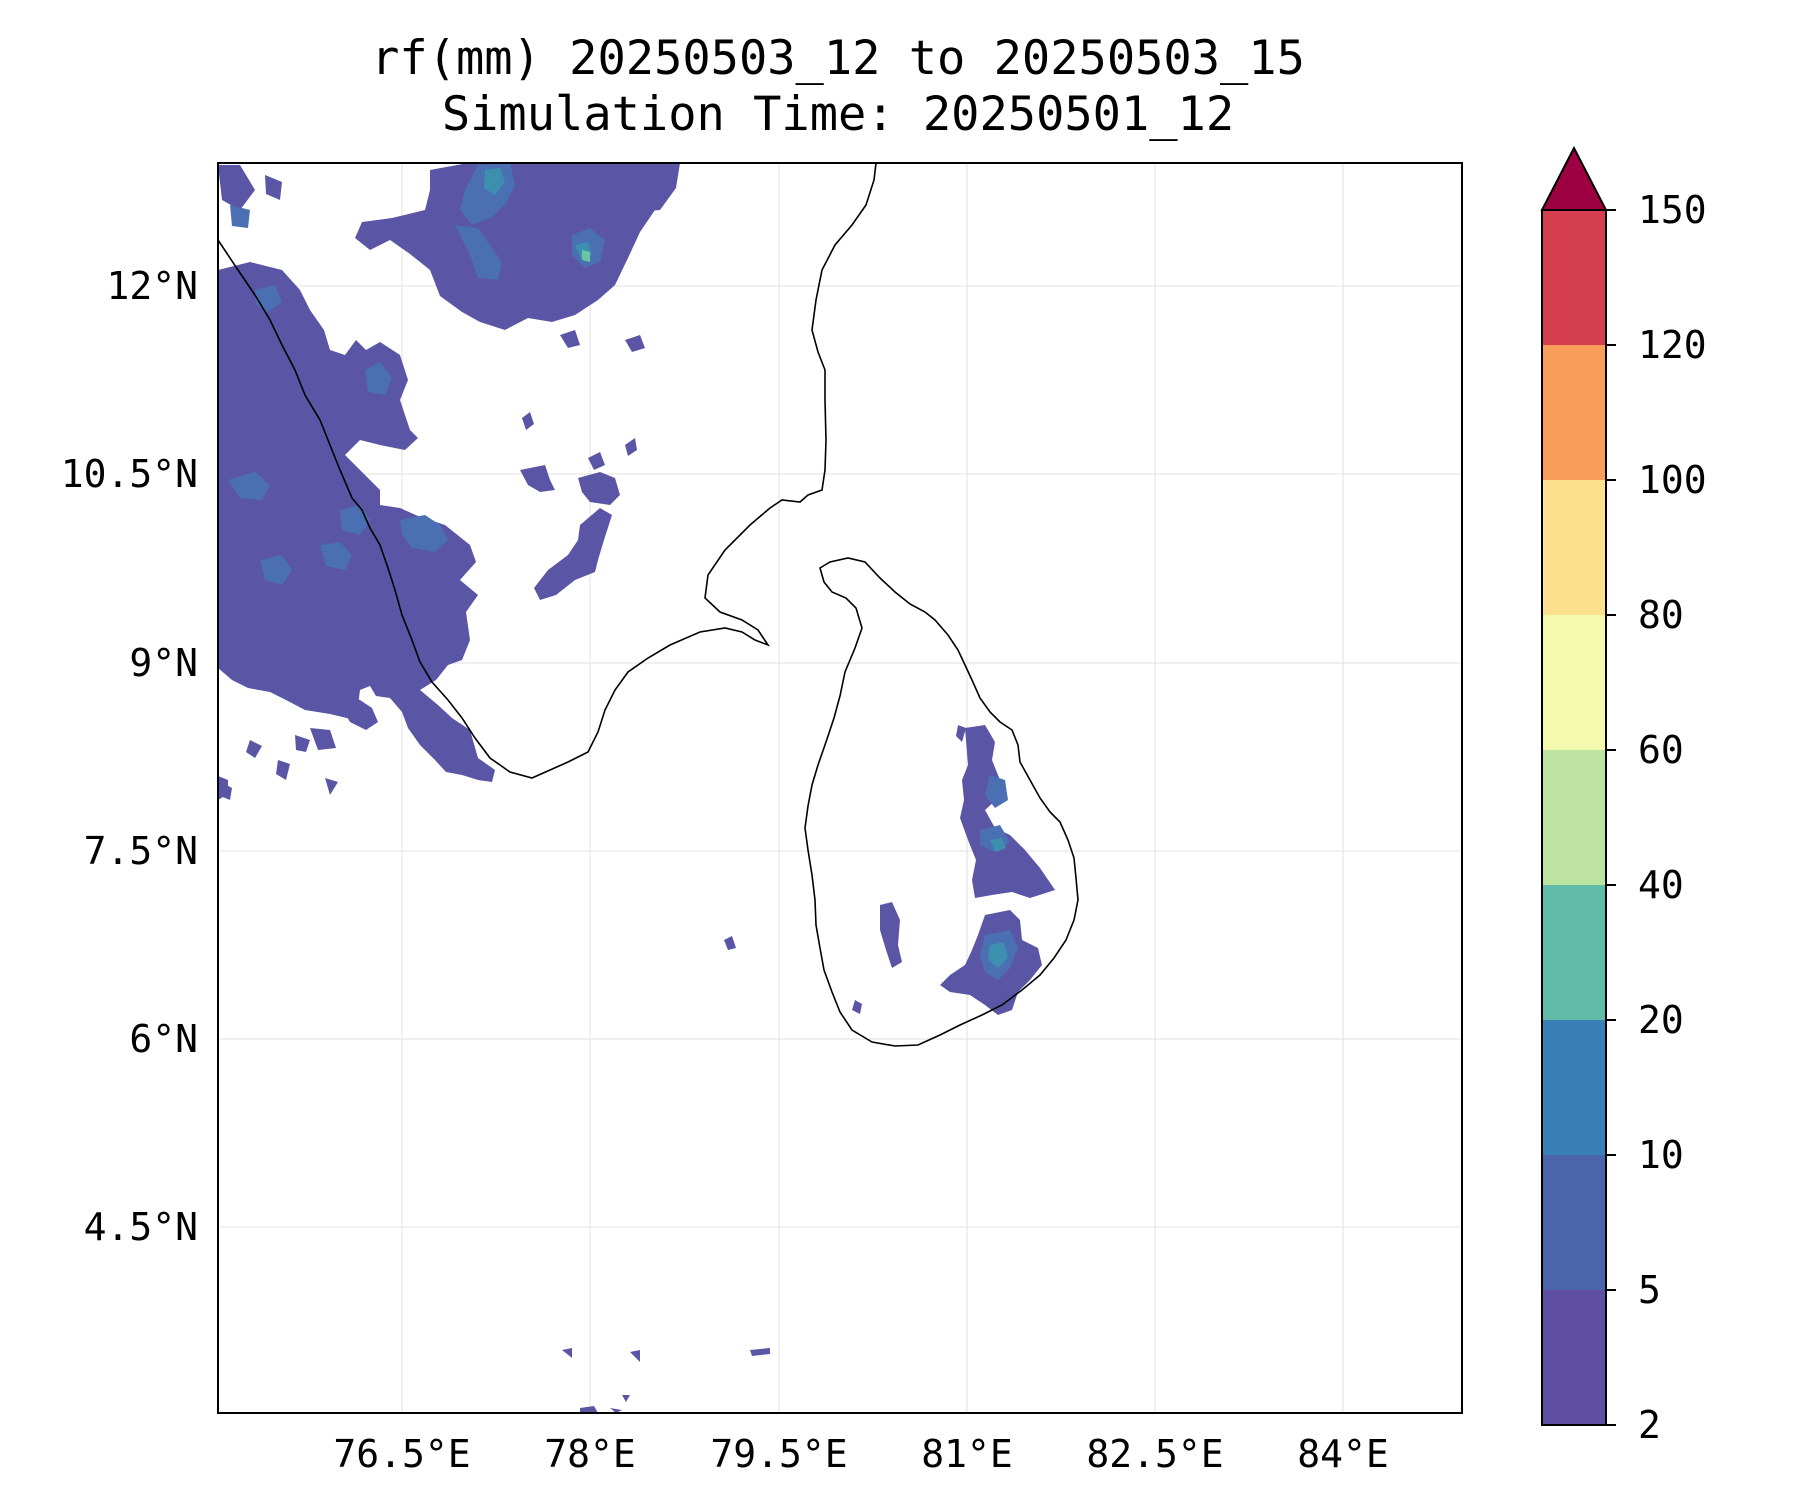 The image size is (1800, 1500). Describe the element at coordinates (838, 114) in the screenshot. I see `title-line-2: Simulation Time: 20250501_12` at that location.